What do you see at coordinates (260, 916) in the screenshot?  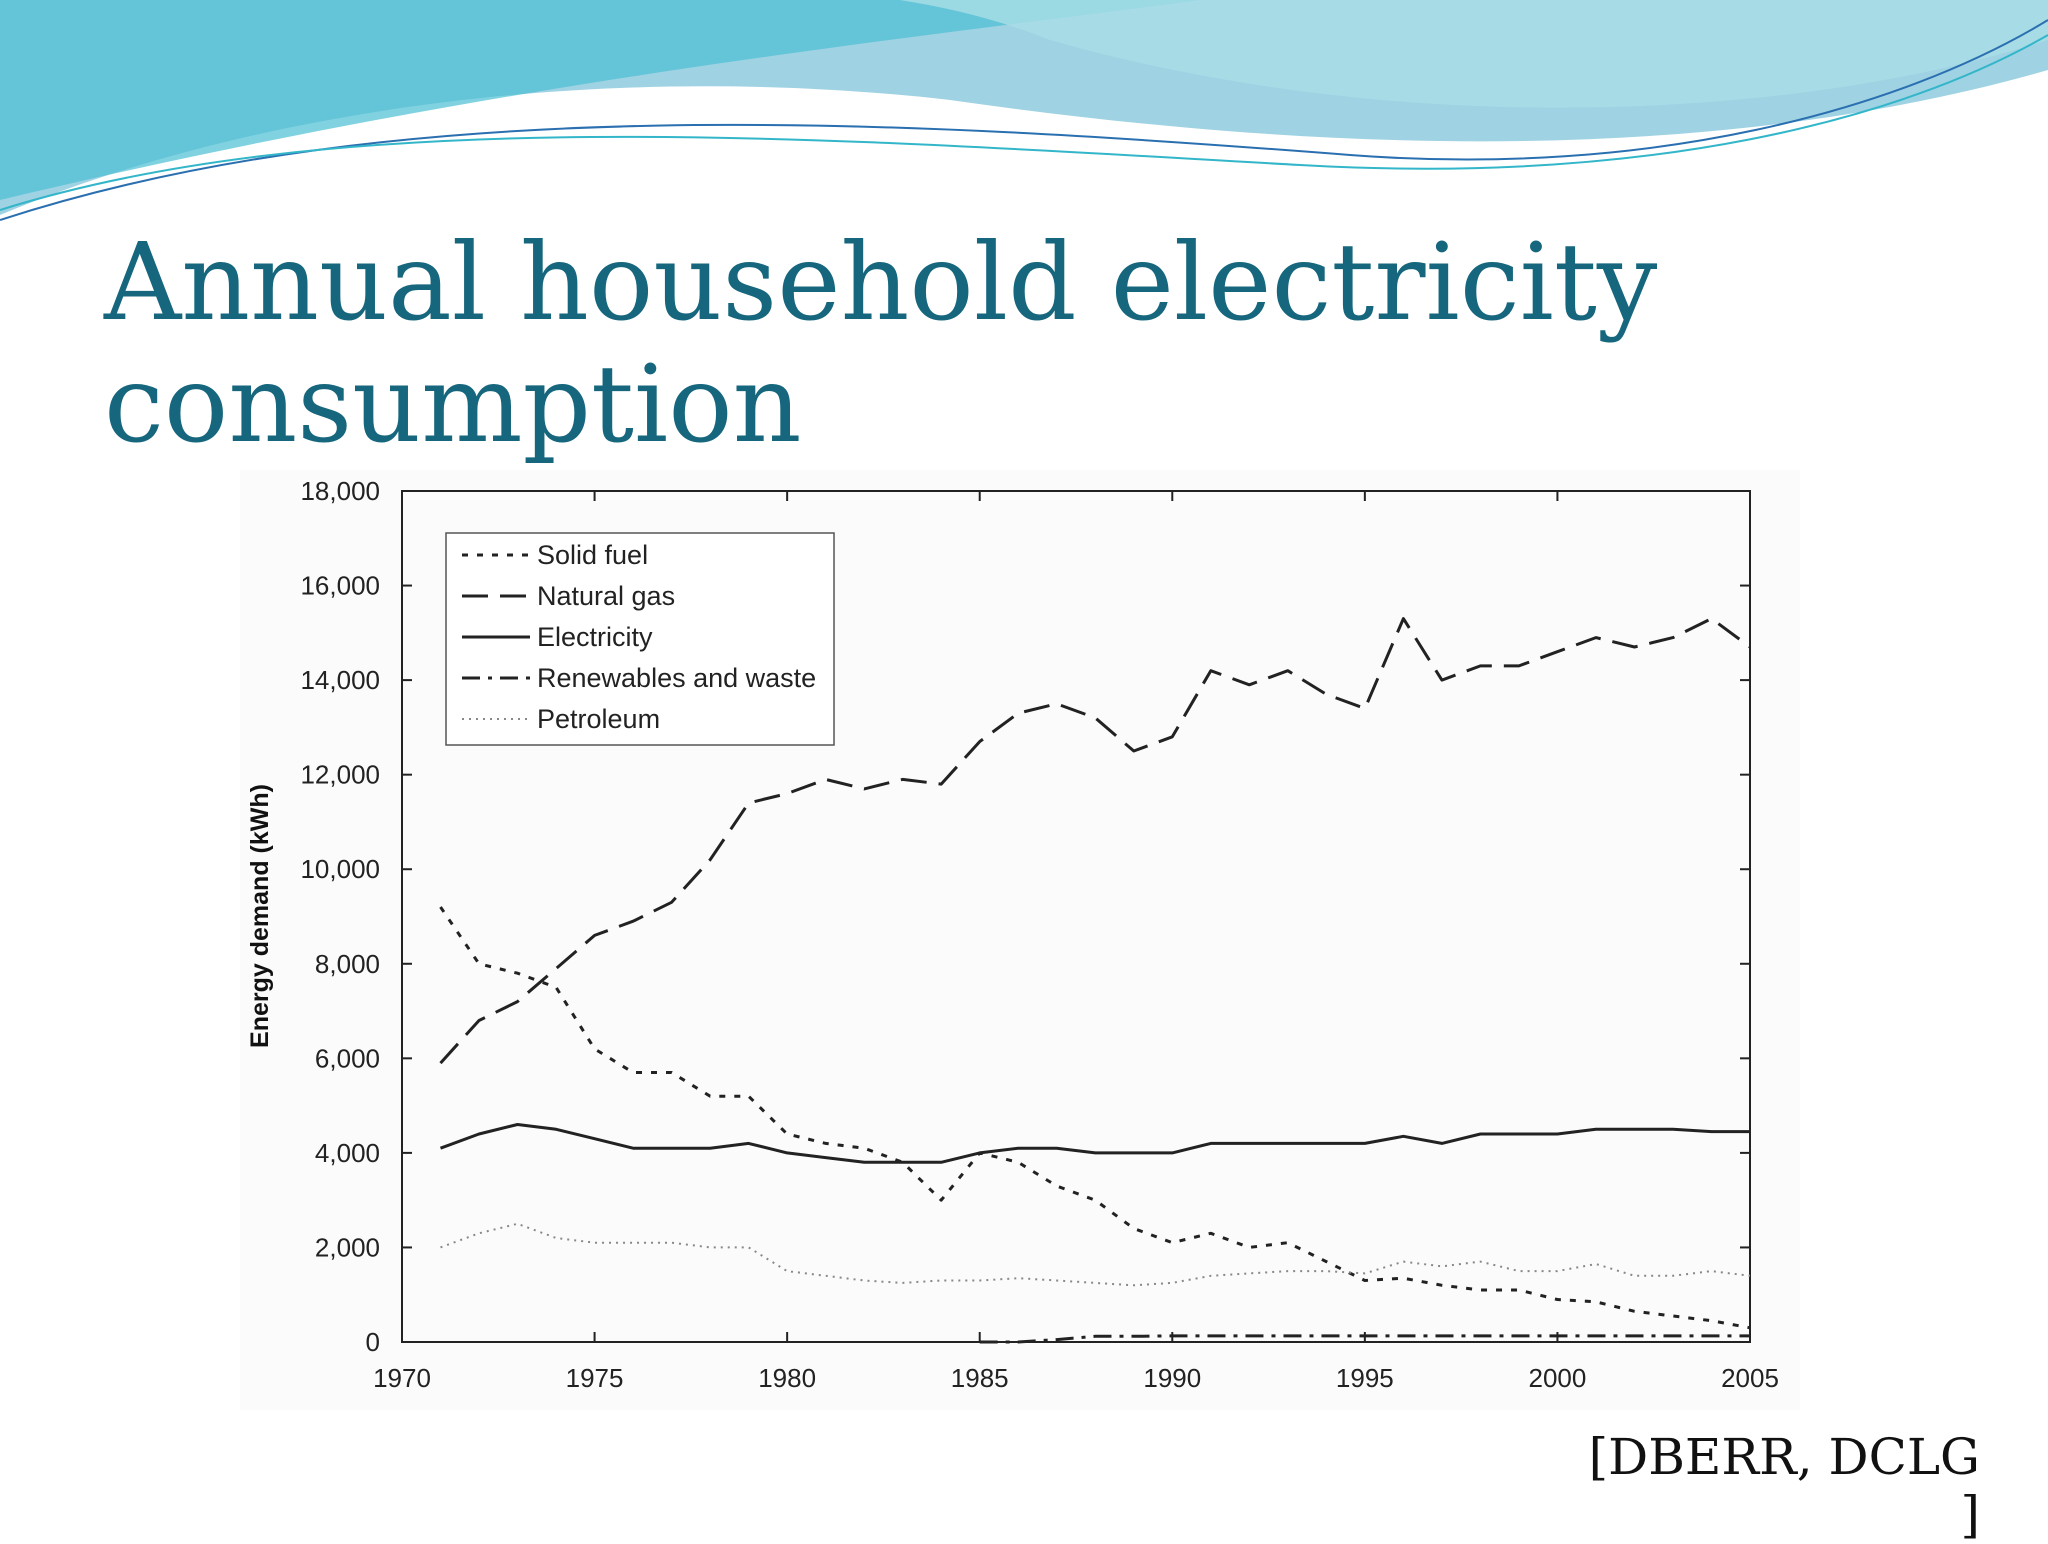 I see `y-axis-title: Energy demand (kWh)` at bounding box center [260, 916].